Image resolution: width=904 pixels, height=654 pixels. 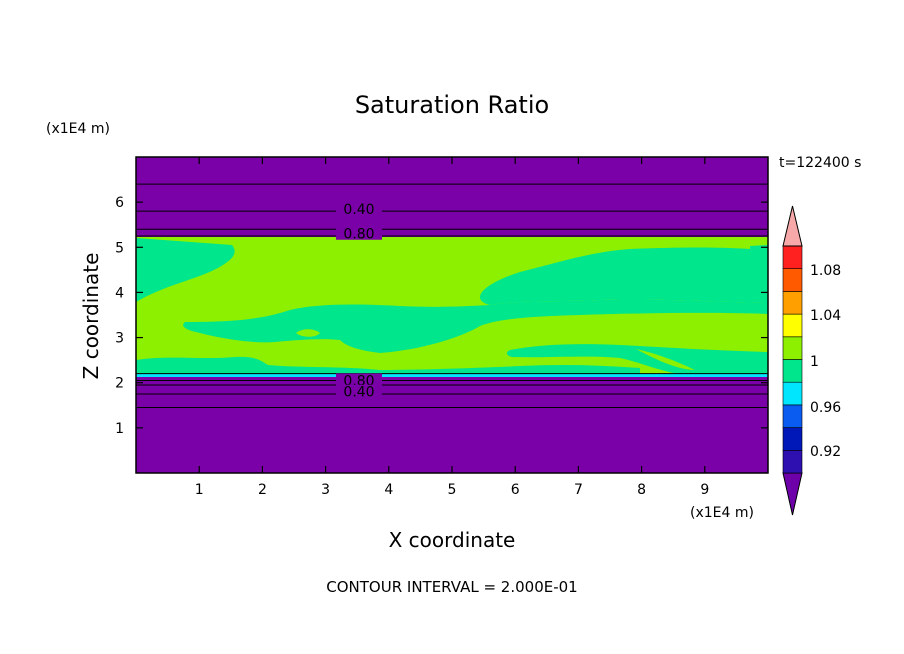 What do you see at coordinates (825, 316) in the screenshot?
I see `colorbar-tick-label: 1.04` at bounding box center [825, 316].